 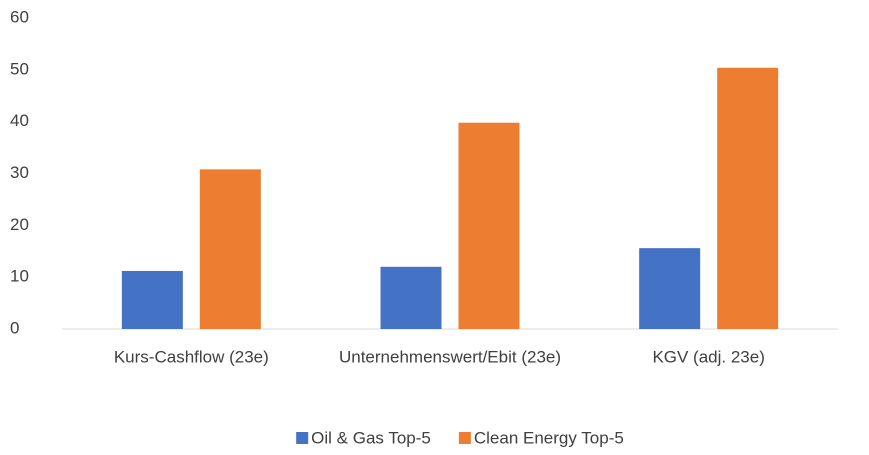 What do you see at coordinates (19, 68) in the screenshot?
I see `y-tick-label: 50` at bounding box center [19, 68].